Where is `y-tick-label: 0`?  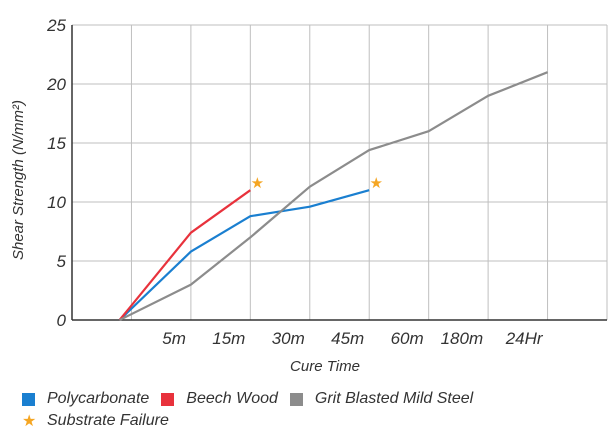
y-tick-label: 0 is located at coordinates (62, 320).